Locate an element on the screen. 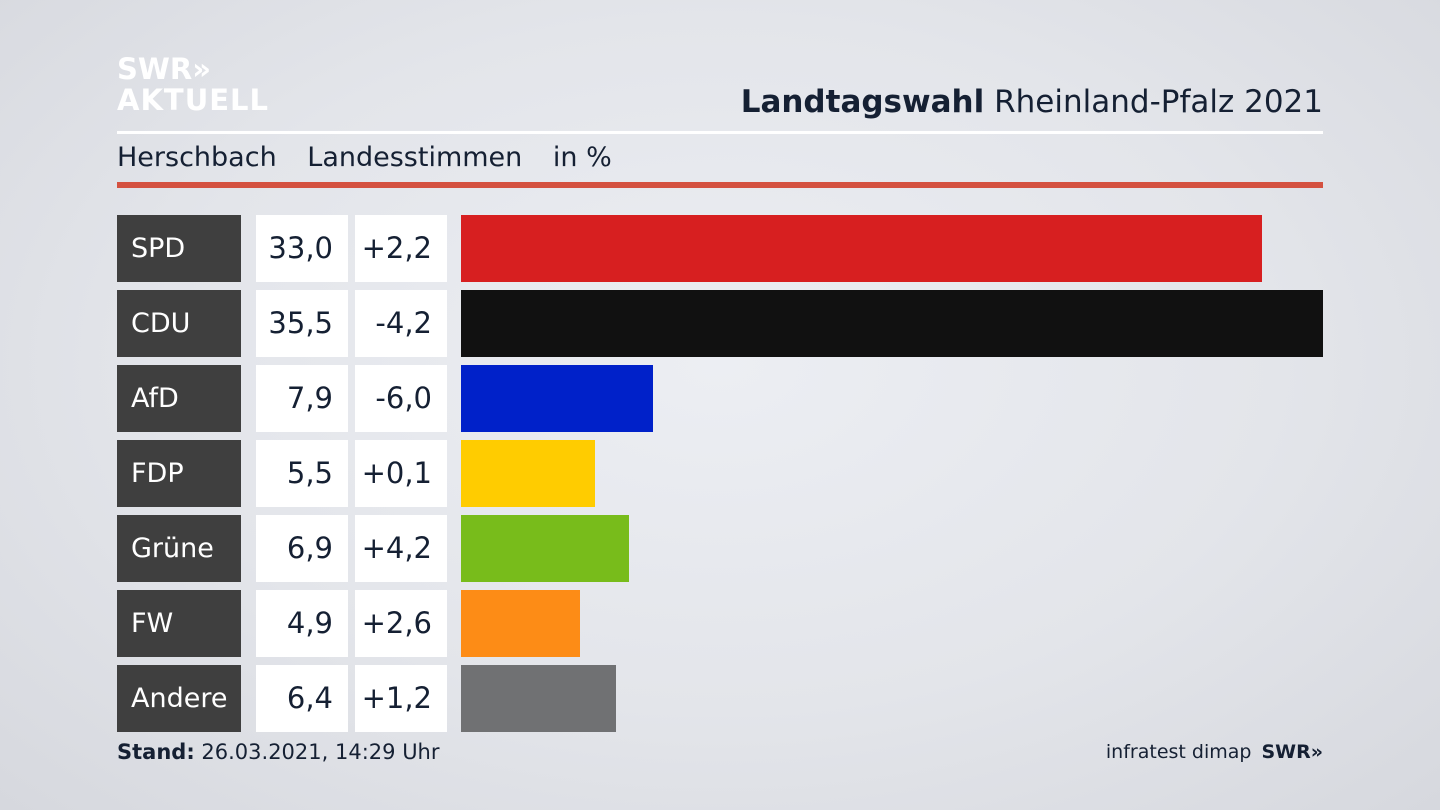  result-row-grne: Grüne 6,9 +4,2 is located at coordinates (720, 548).